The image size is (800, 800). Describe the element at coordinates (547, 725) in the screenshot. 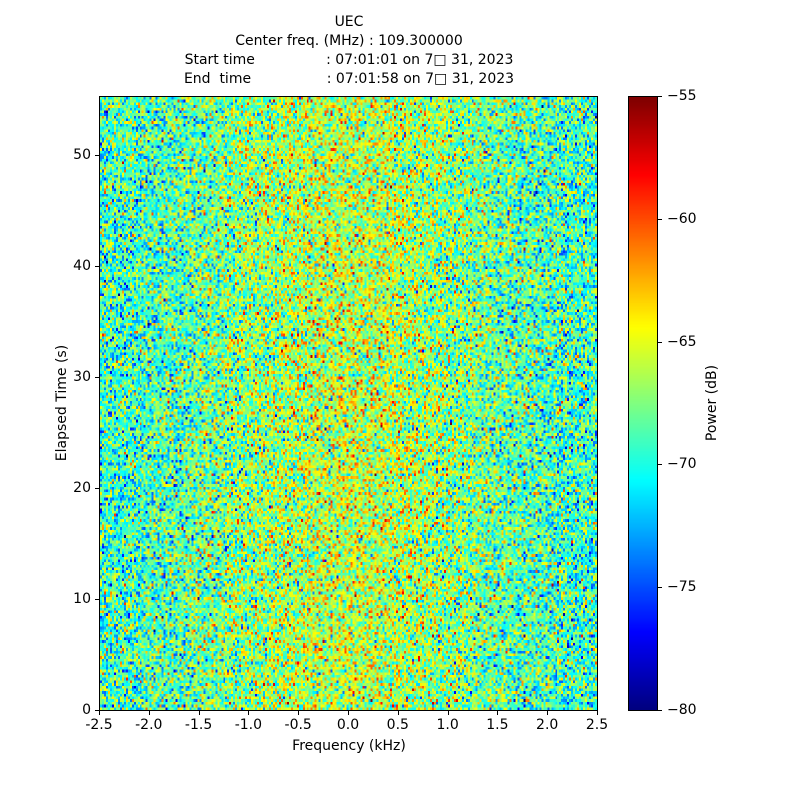

I see `x-tick-label: 2.0` at that location.